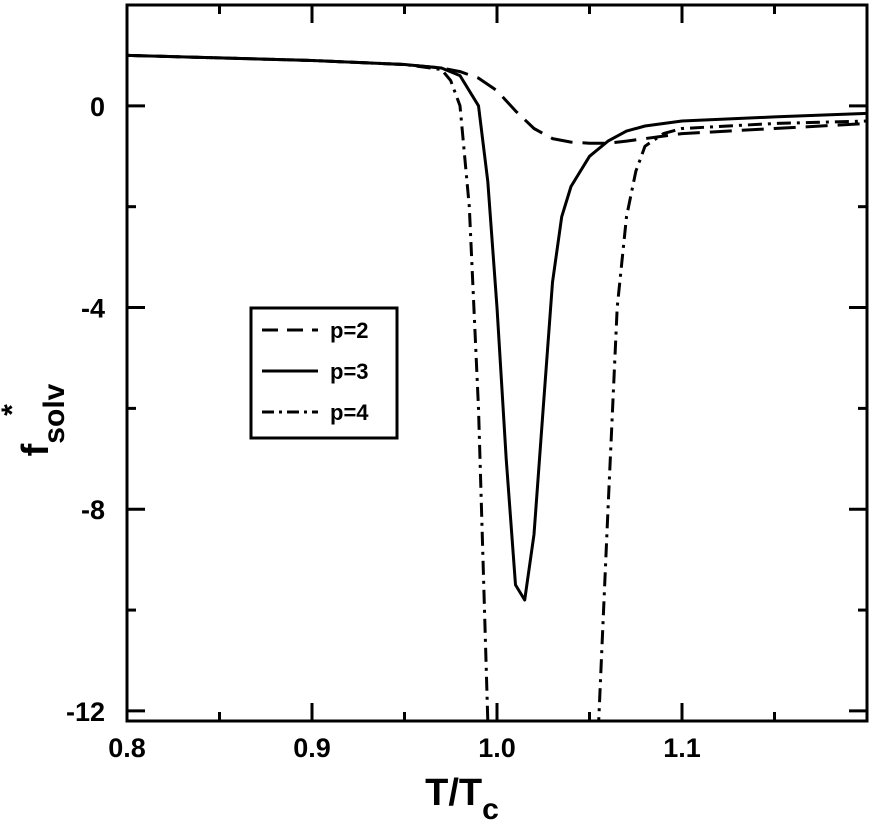  Describe the element at coordinates (349, 371) in the screenshot. I see `legend-label-p-3: p=3` at that location.